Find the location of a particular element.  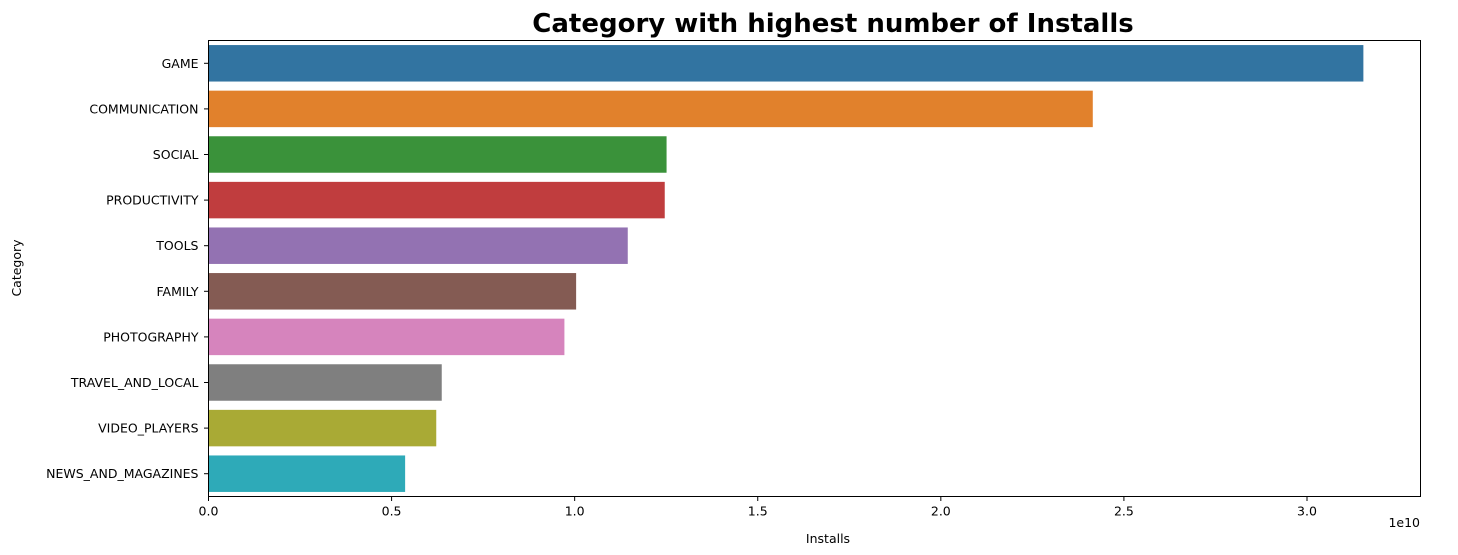

bar-travel-and-local is located at coordinates (325, 382).